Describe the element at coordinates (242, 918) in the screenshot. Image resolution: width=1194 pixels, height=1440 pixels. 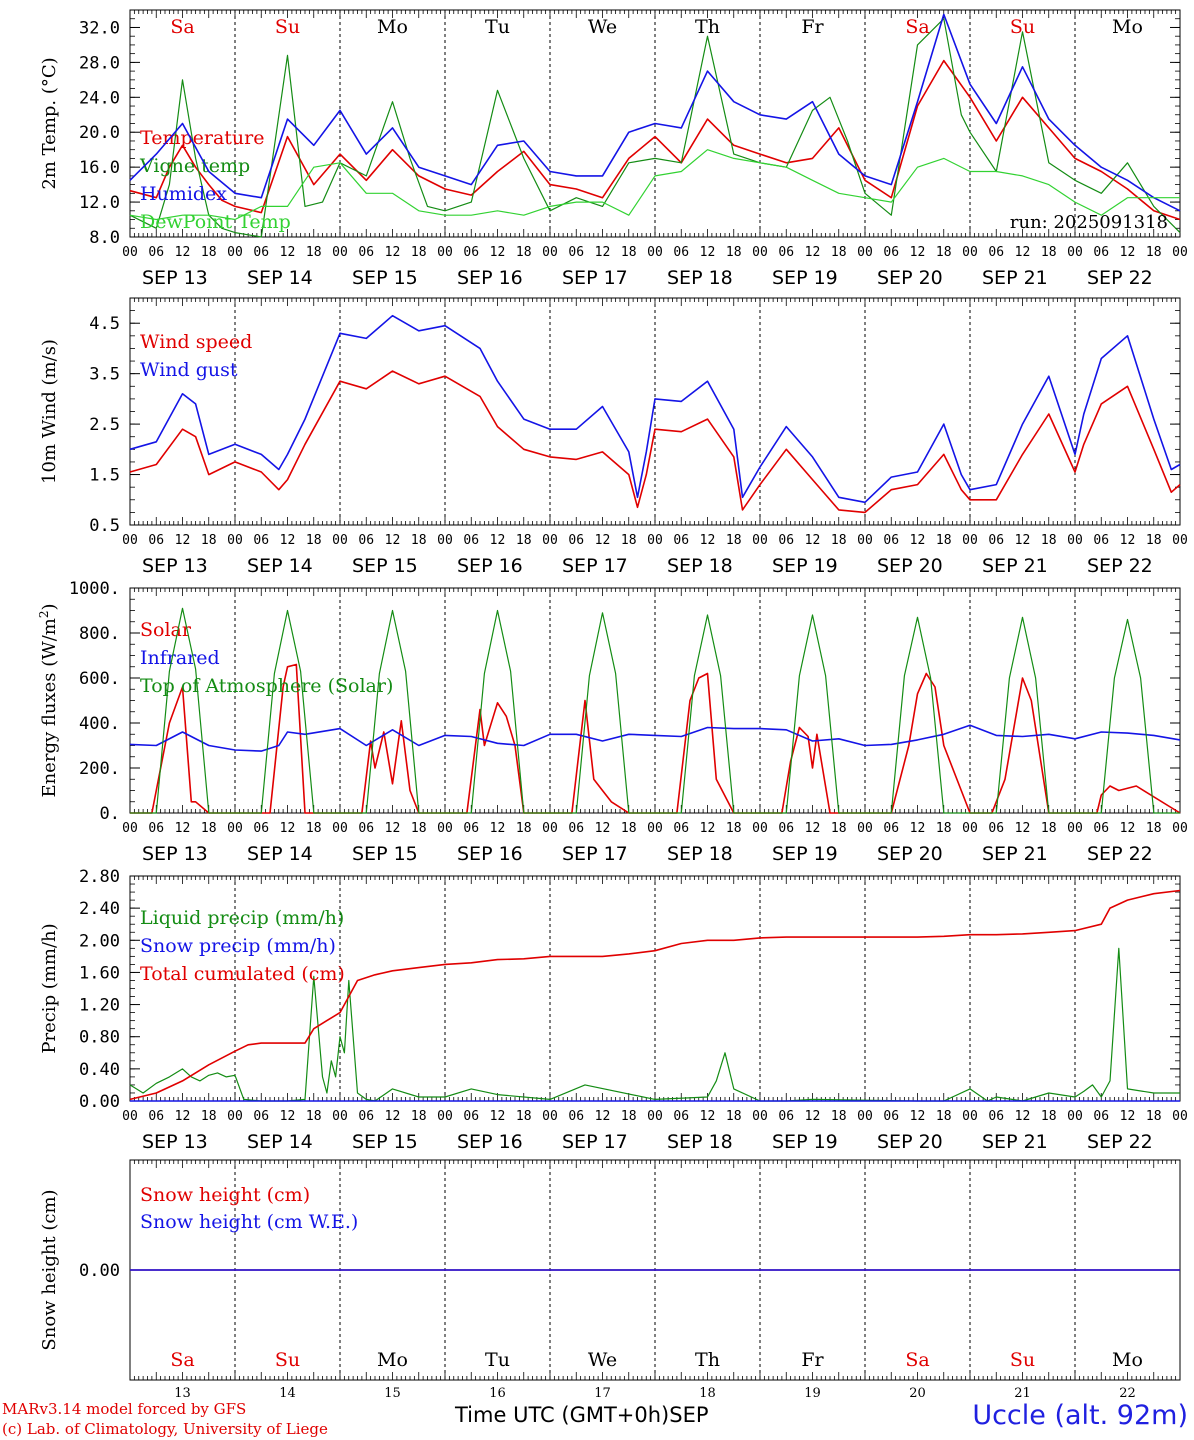
I see `legend-entry: Liquid precip (mm/h)` at that location.